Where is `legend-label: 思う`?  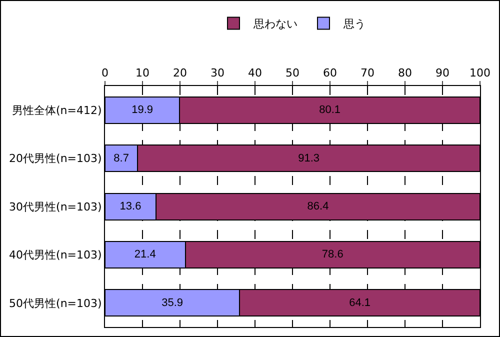
legend-label: 思う is located at coordinates (354, 24).